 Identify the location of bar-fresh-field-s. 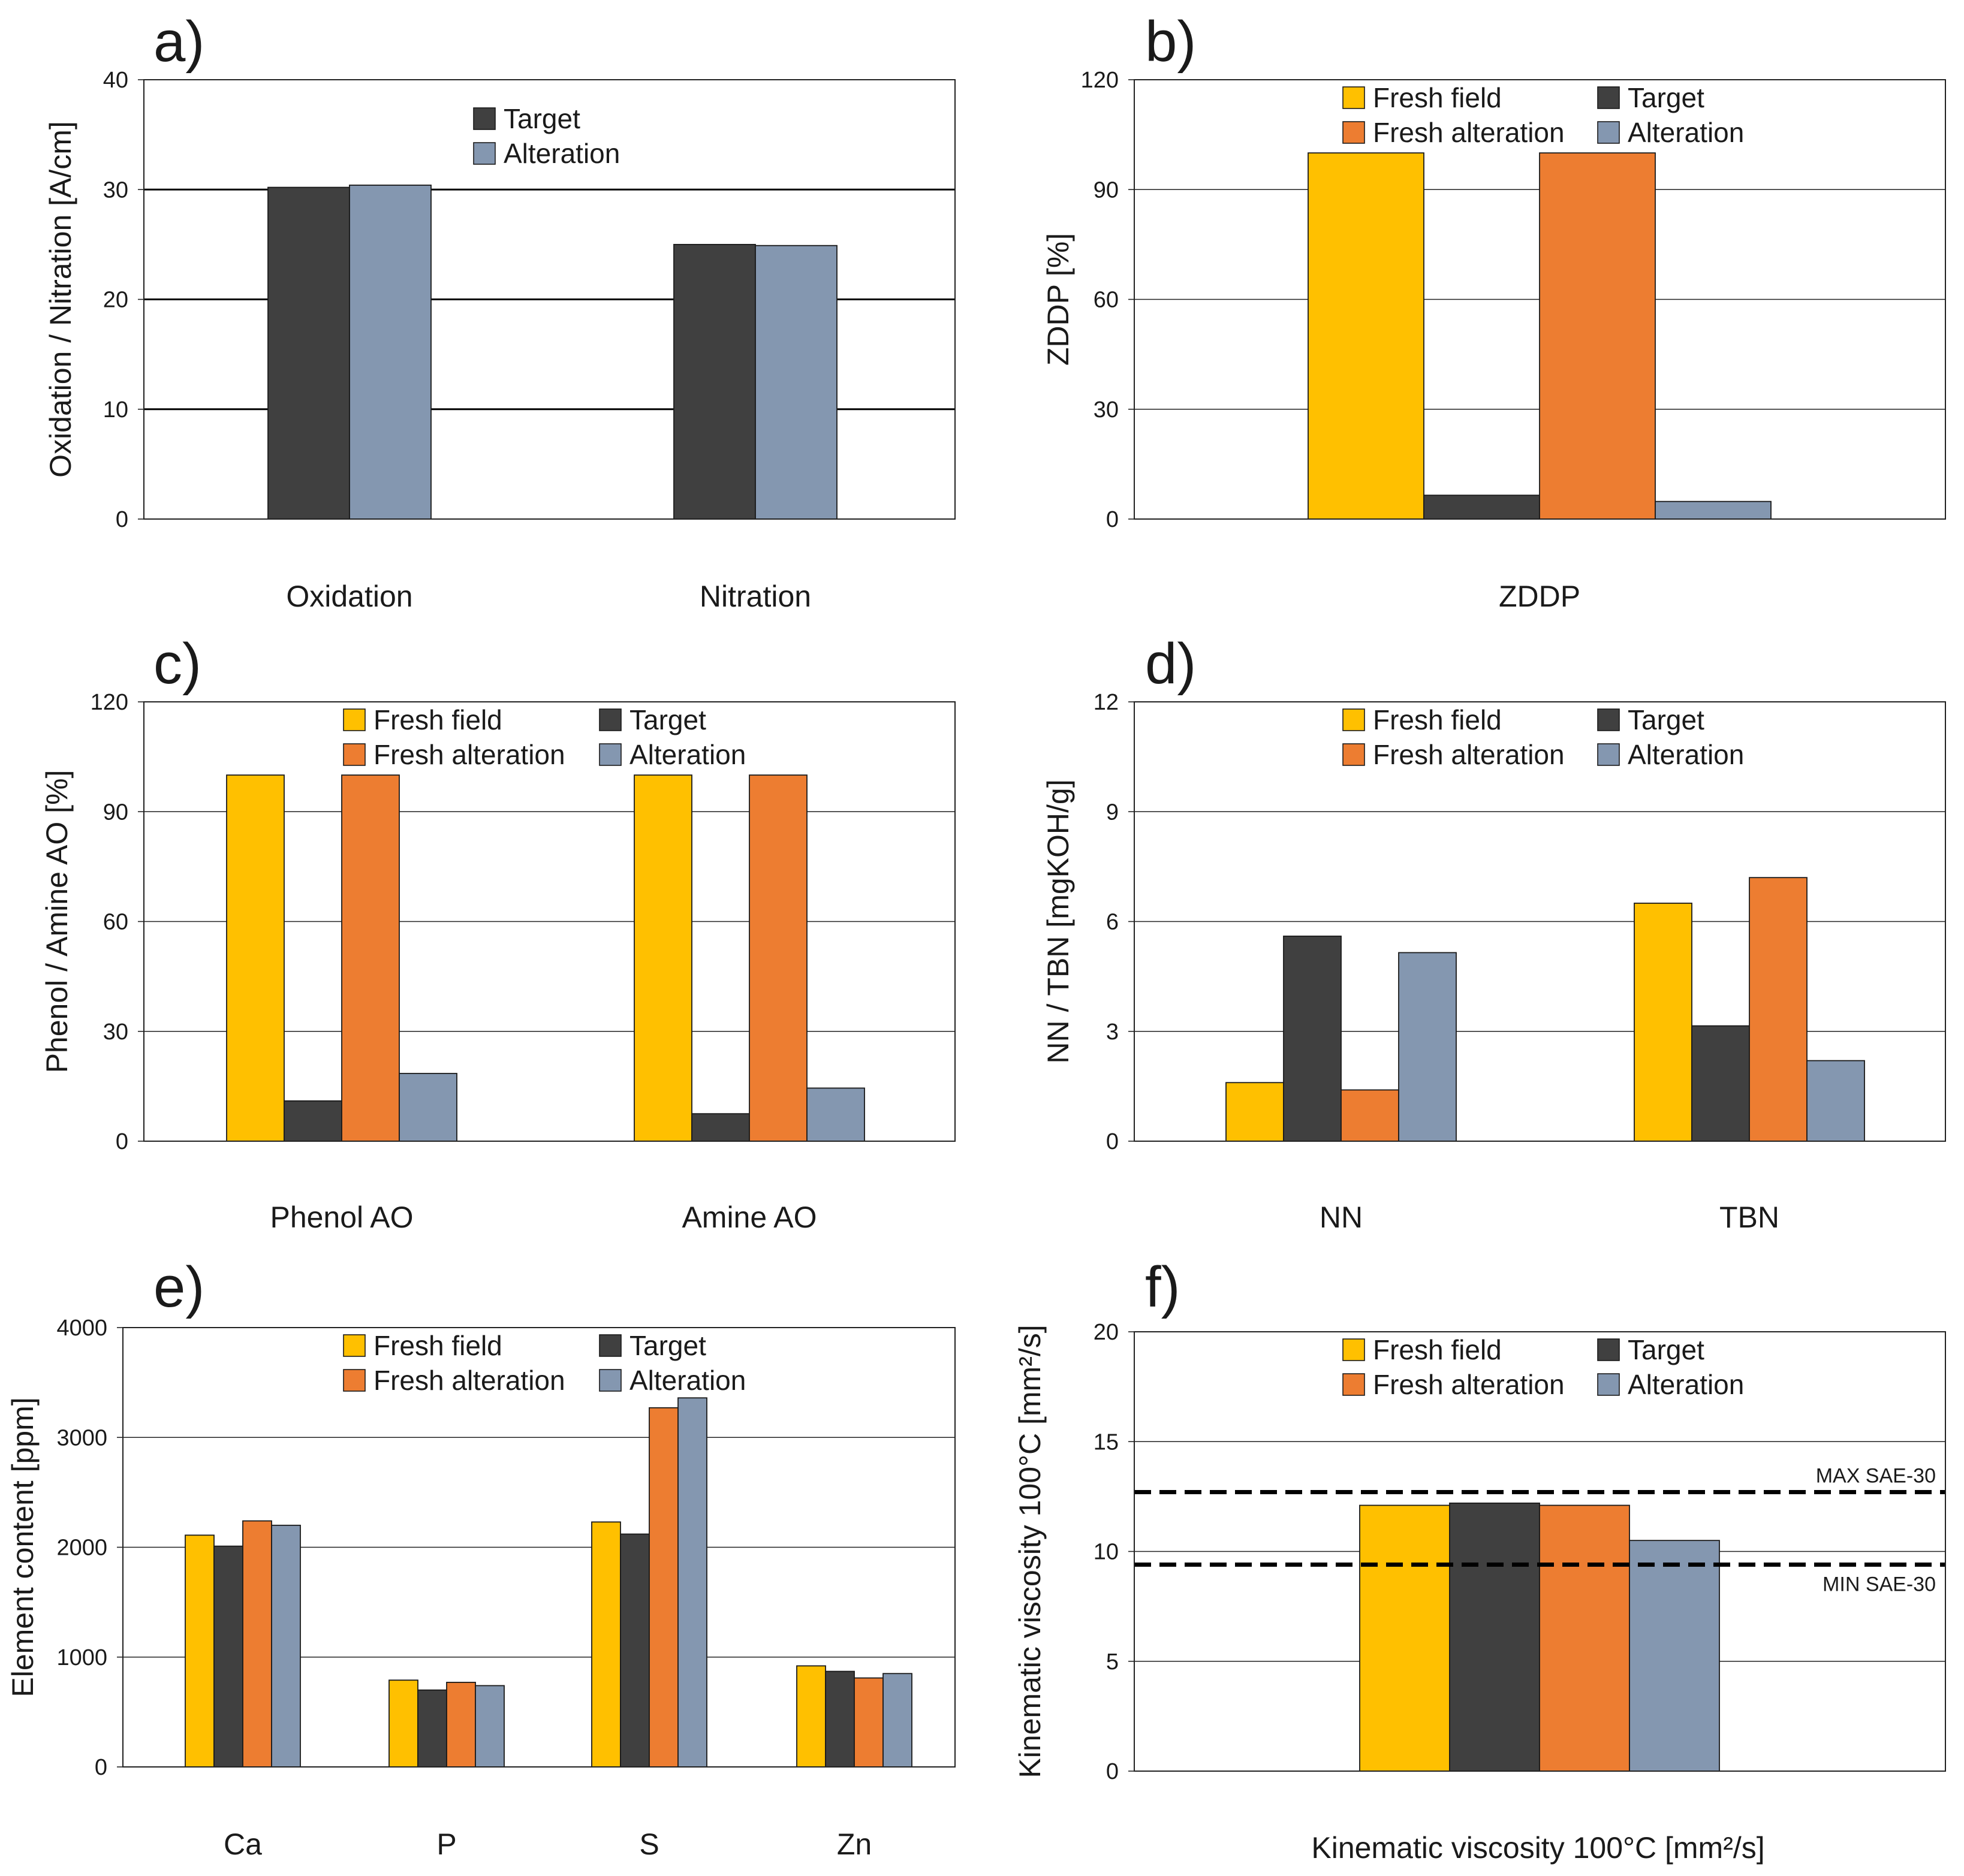
(606, 1644).